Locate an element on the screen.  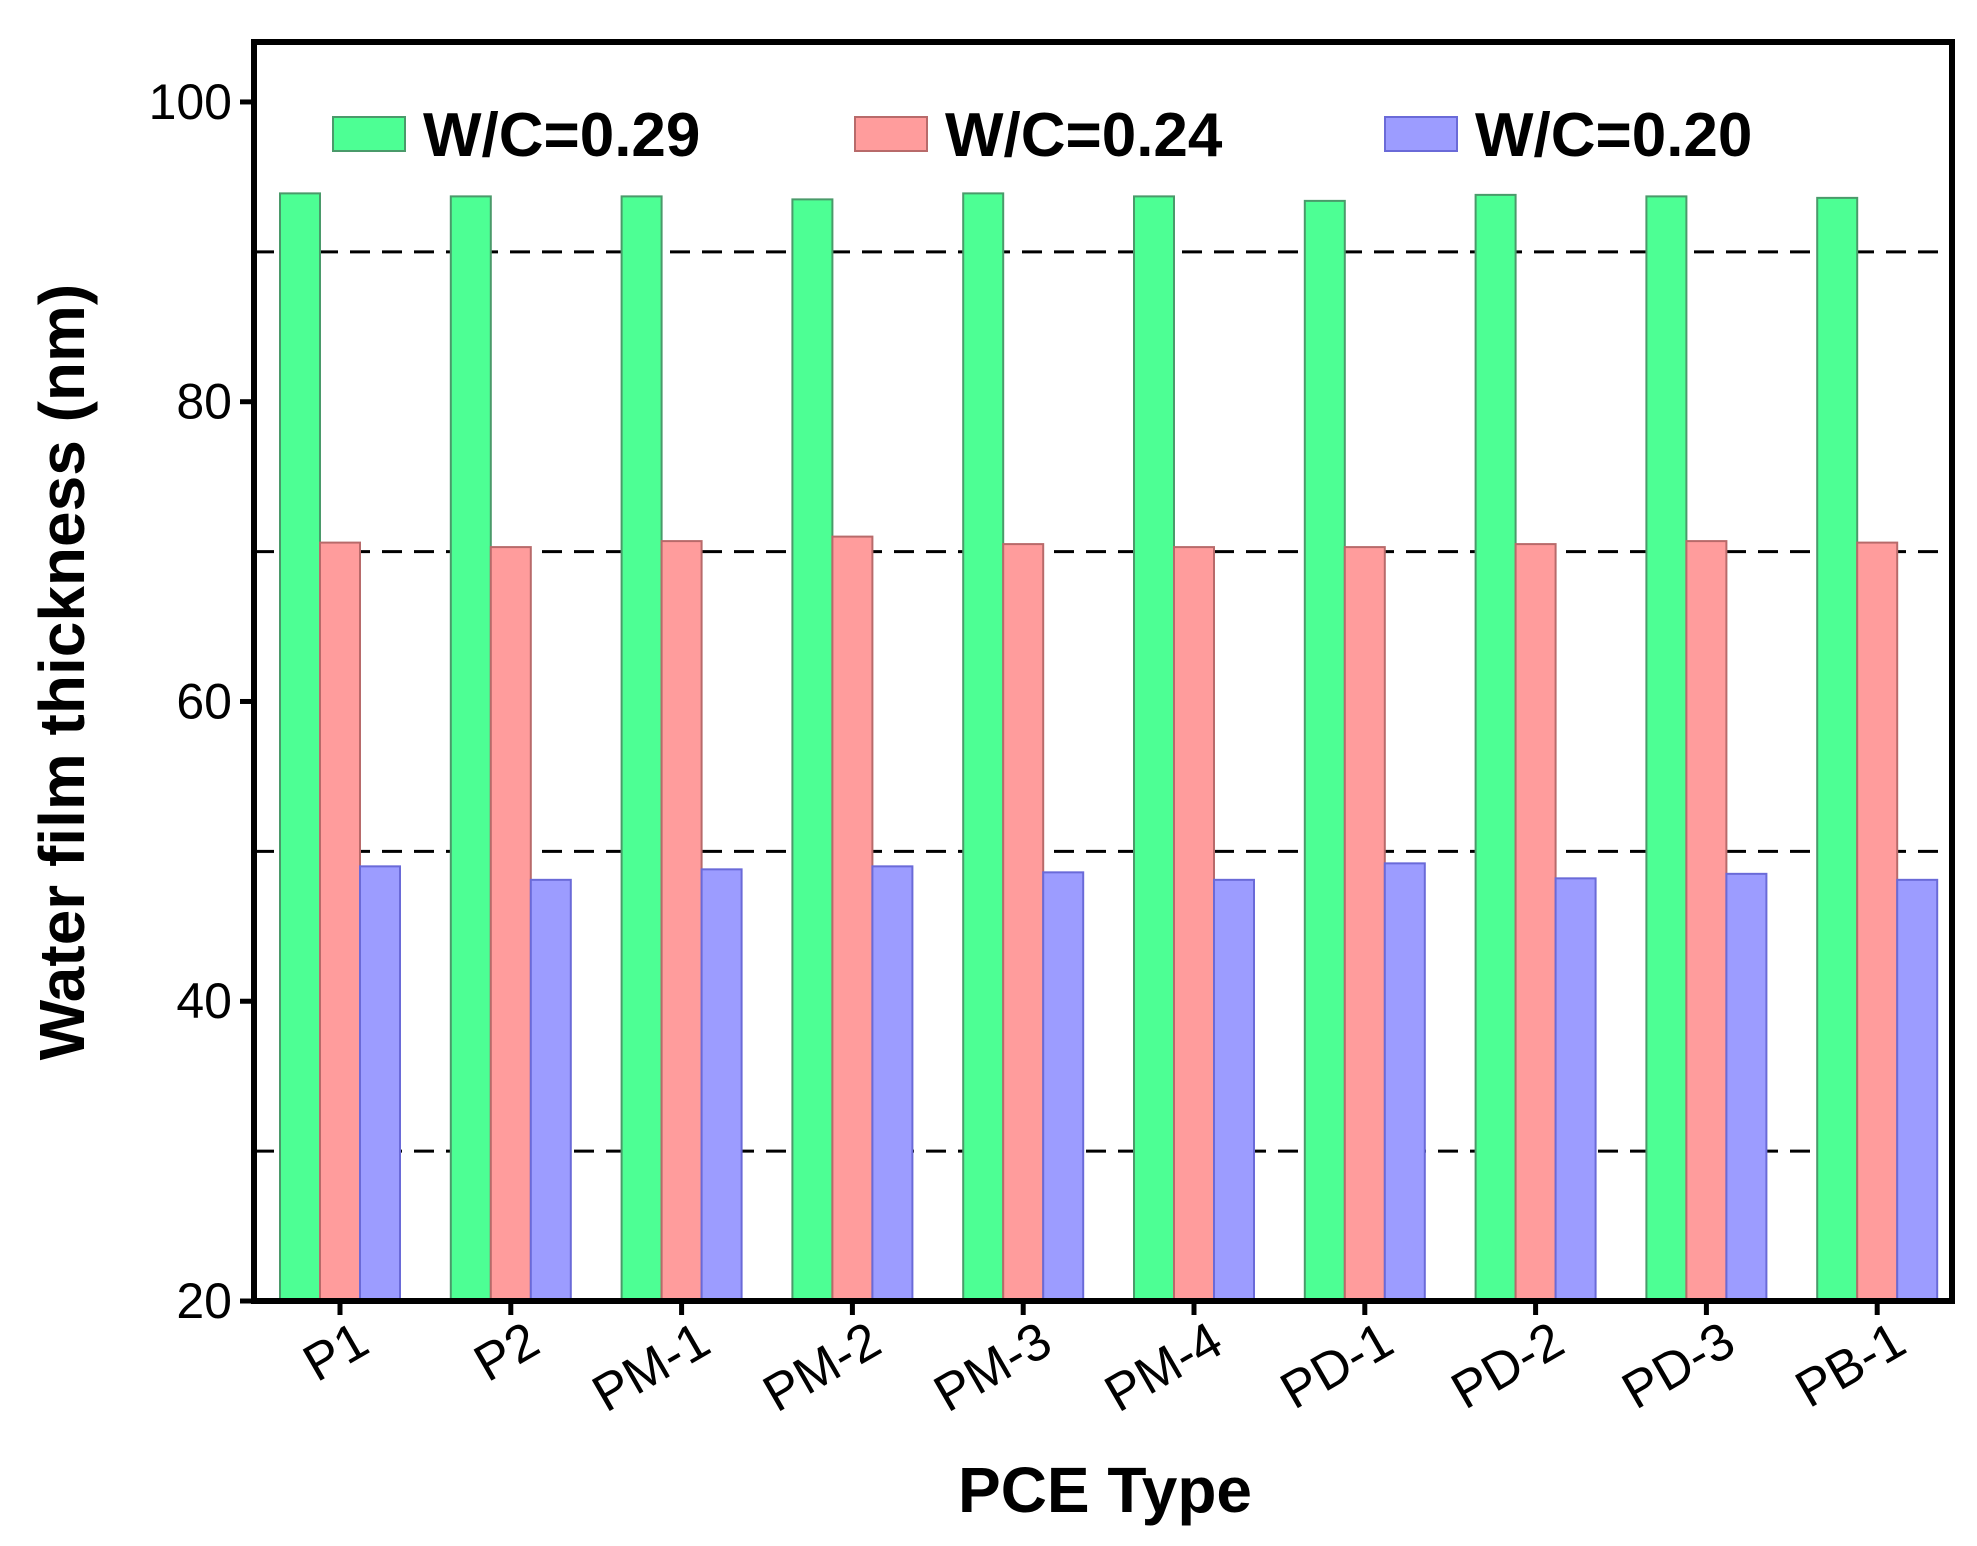
x-tick-label: PM-3 is located at coordinates (993, 1367).